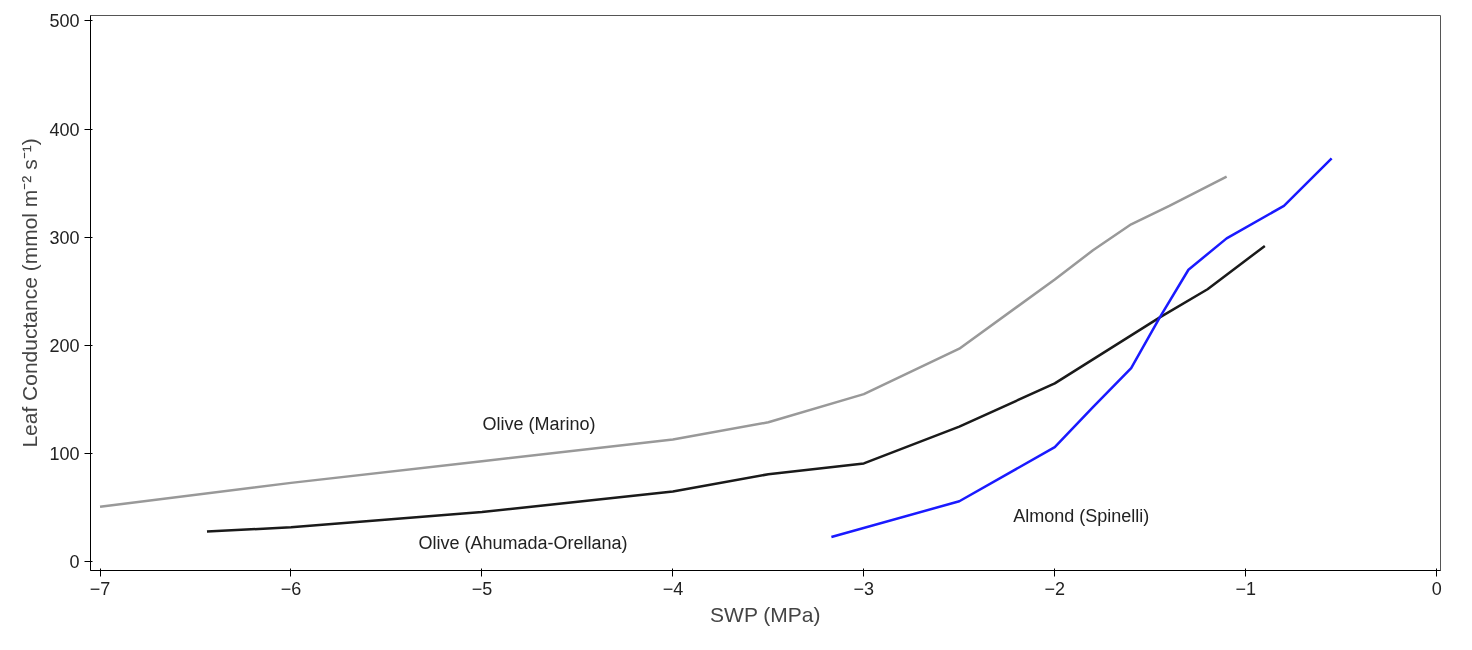 The width and height of the screenshot is (1472, 650). Describe the element at coordinates (1245, 588) in the screenshot. I see `x-tick-label: −1` at that location.